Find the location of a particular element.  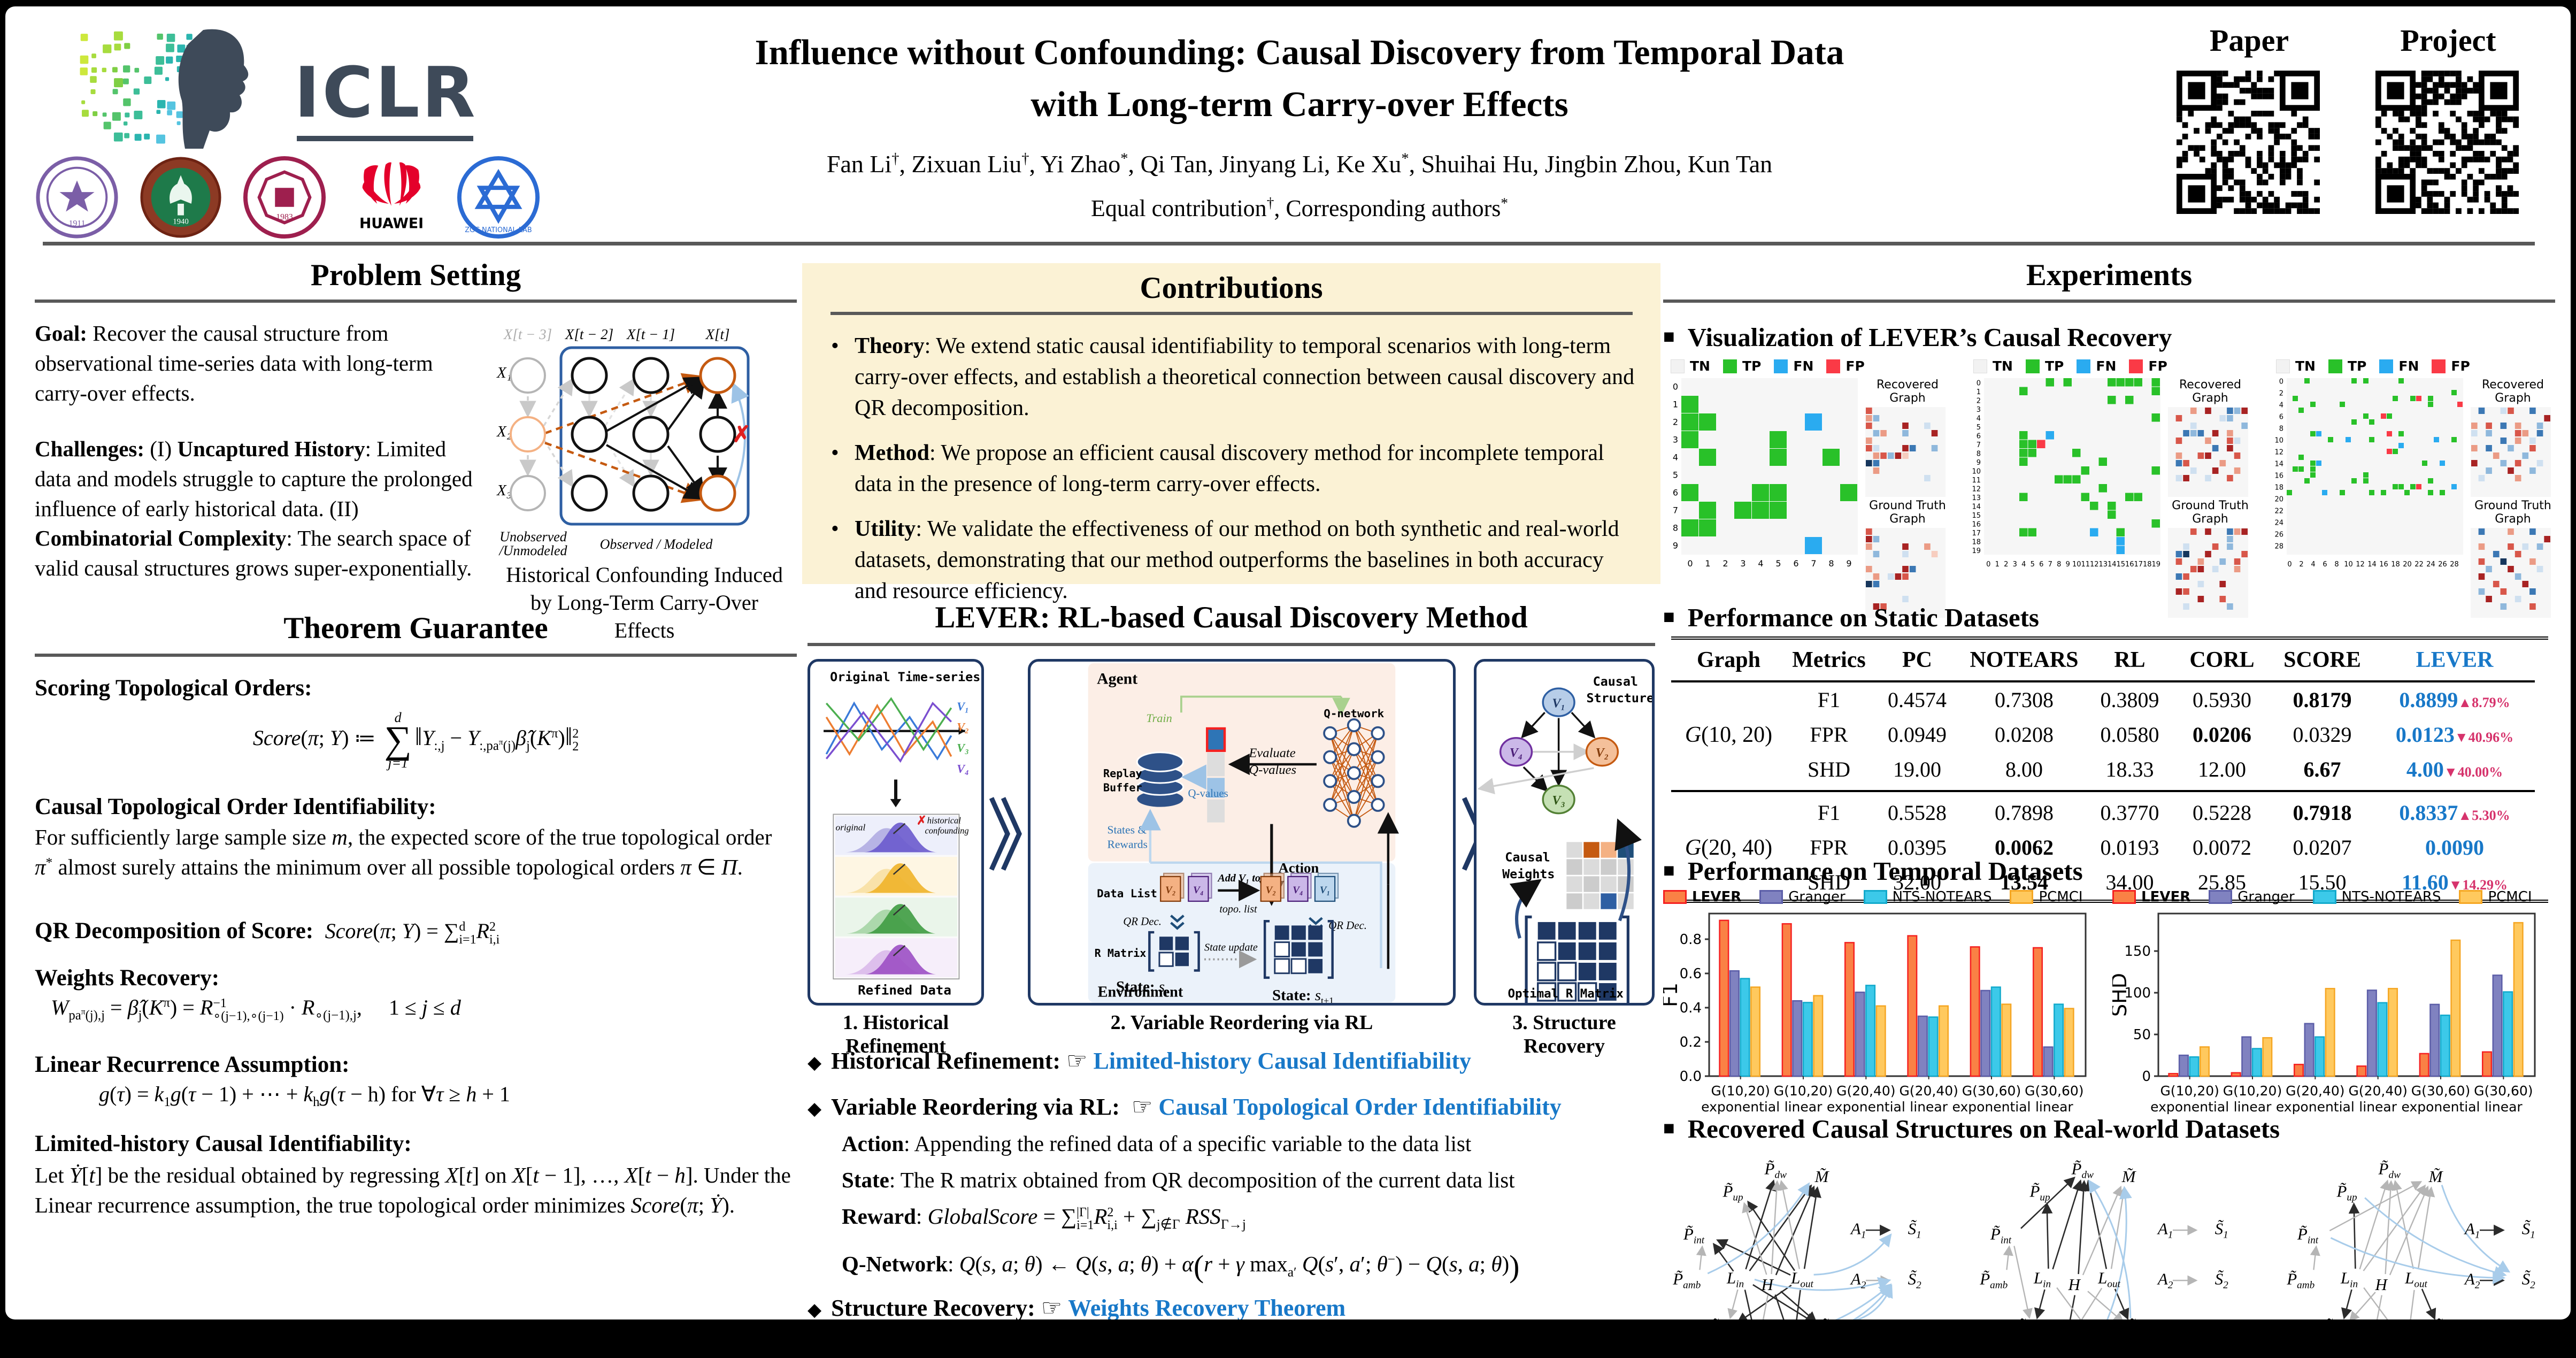

table-value: 0.0208 is located at coordinates (2024, 735).